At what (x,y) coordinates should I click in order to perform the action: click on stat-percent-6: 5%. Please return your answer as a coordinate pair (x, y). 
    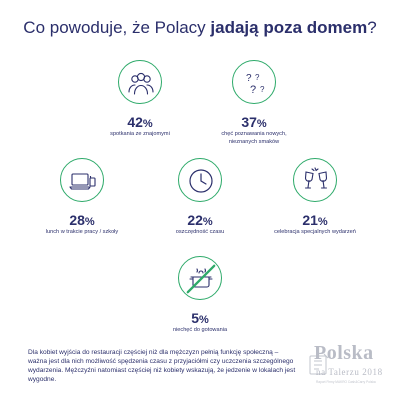
    Looking at the image, I should click on (200, 318).